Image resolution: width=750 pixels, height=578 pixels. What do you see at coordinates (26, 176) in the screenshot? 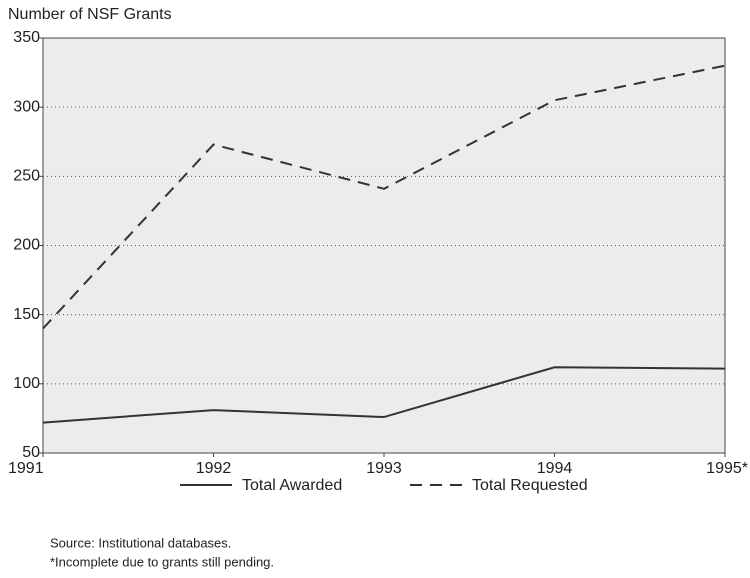
I see `y-tick-label: 250` at bounding box center [26, 176].